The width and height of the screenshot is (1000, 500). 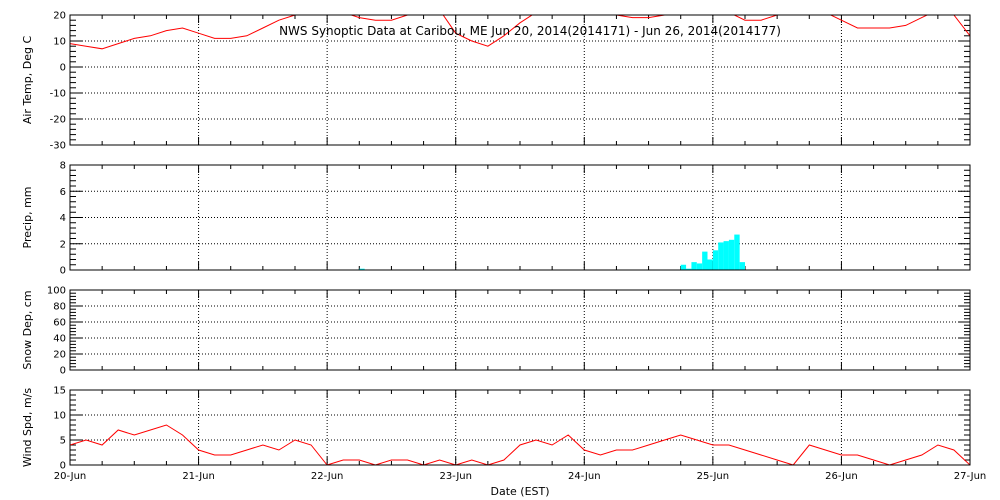 I want to click on air-temp-series-line, so click(x=520, y=32).